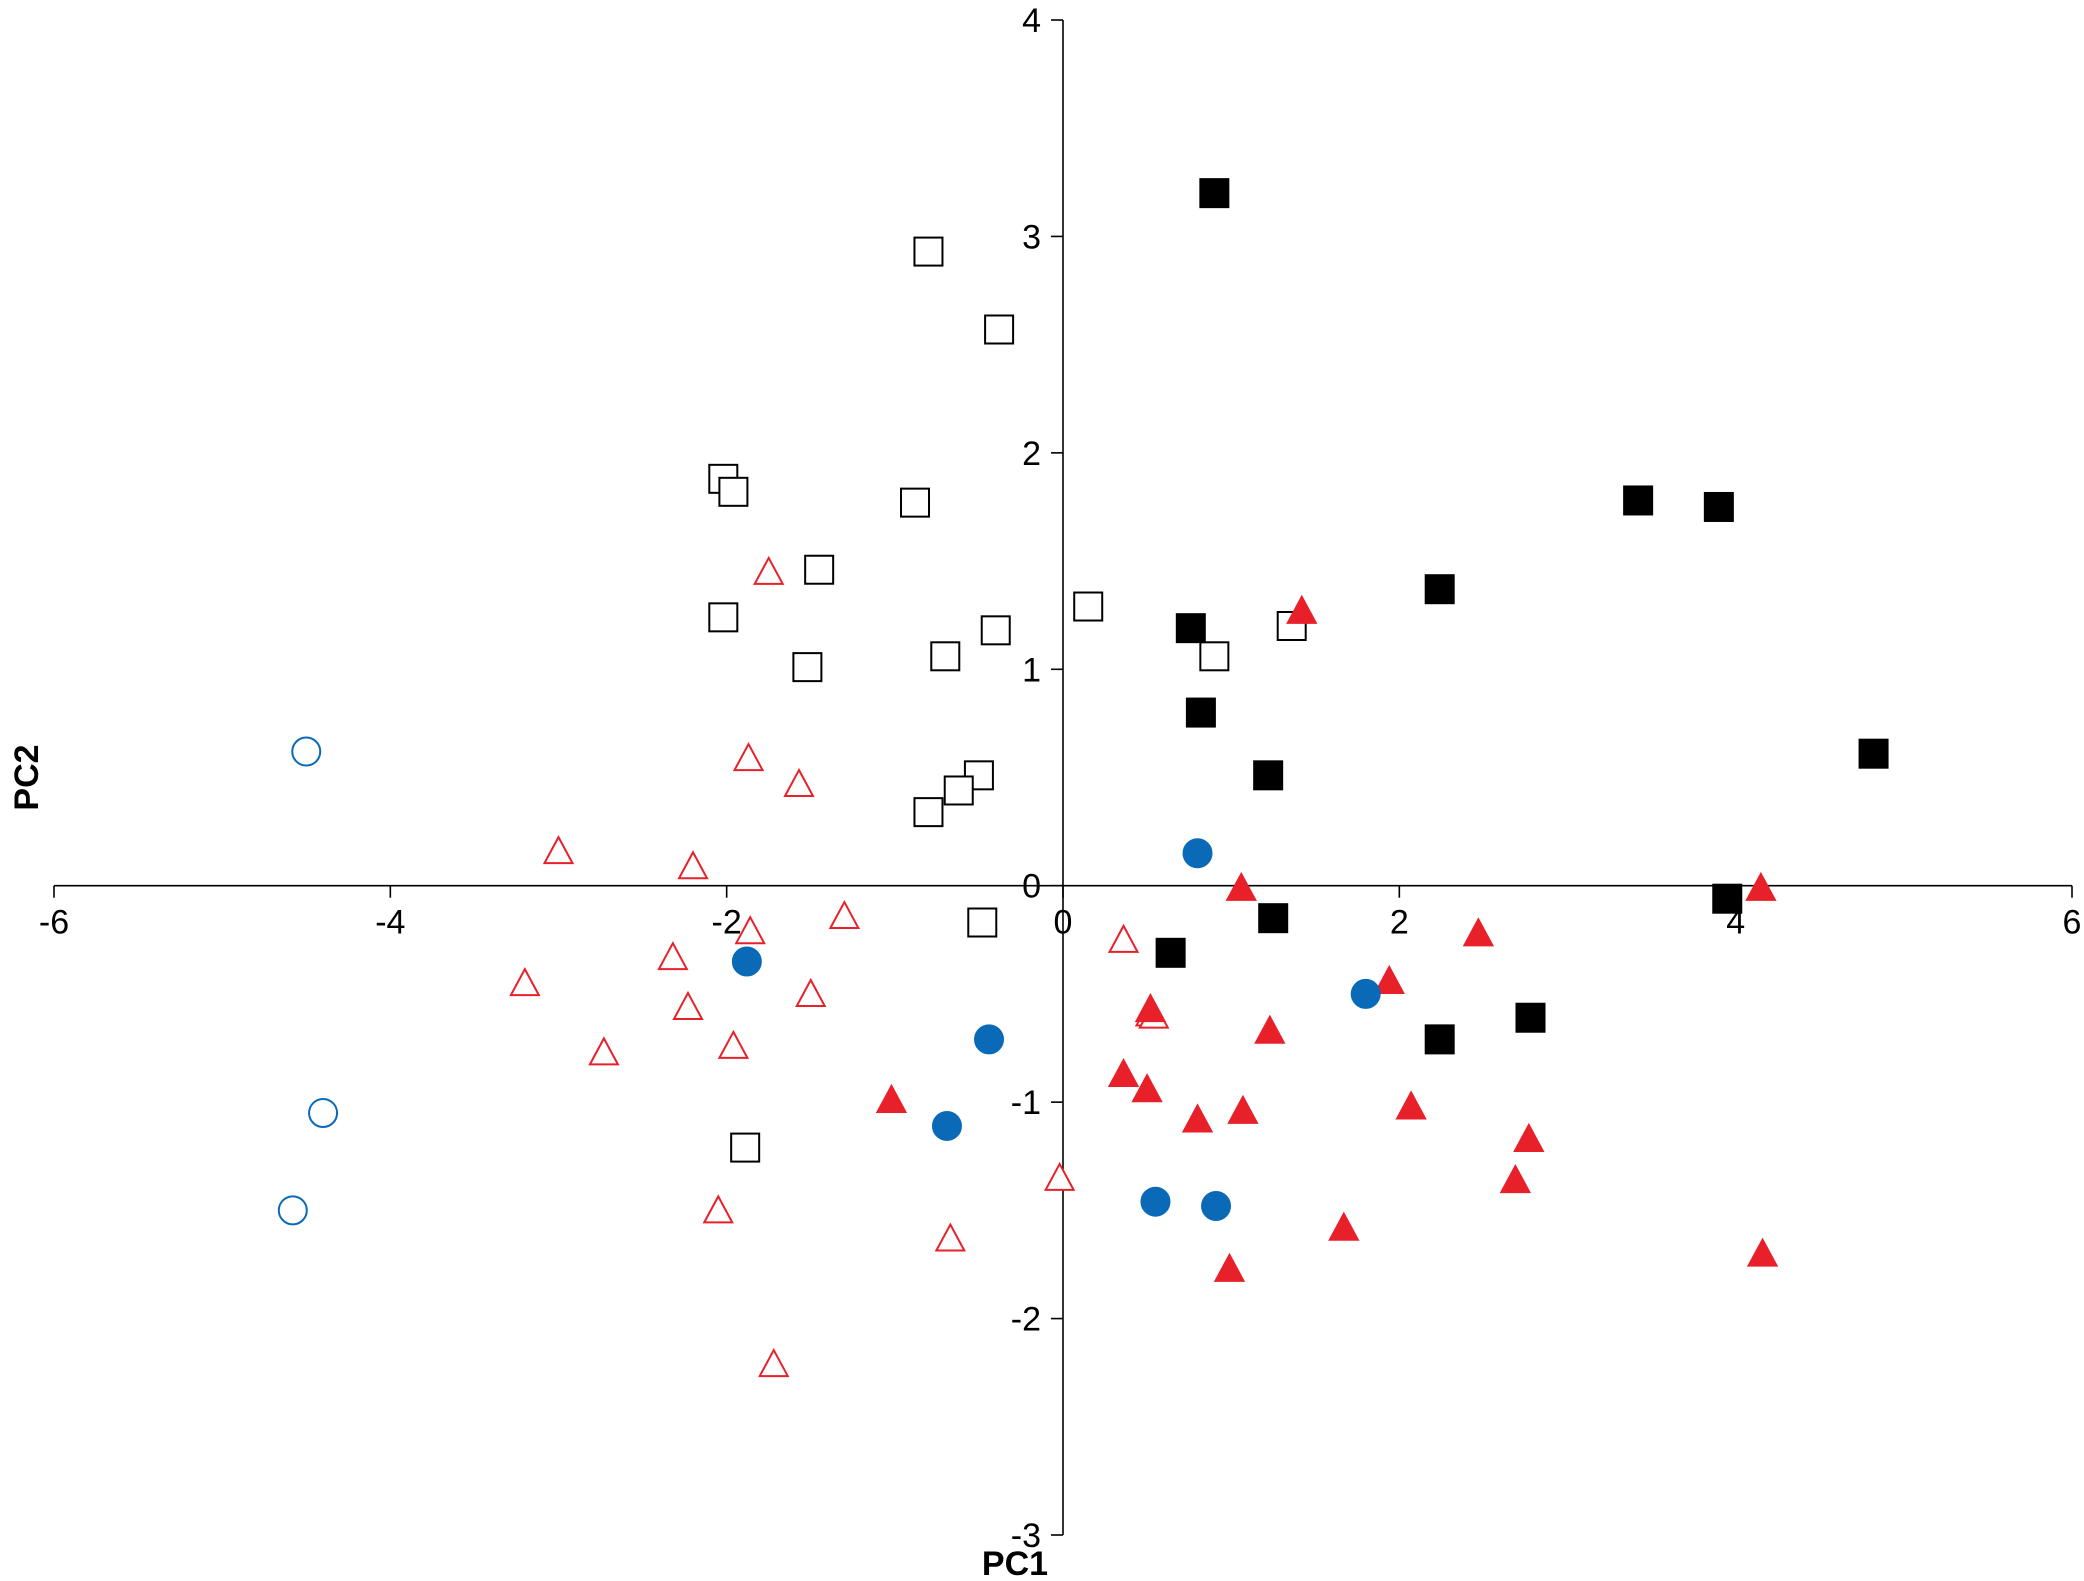 This screenshot has height=1581, width=2084. I want to click on y-axis-ticks: -3 -2 -1 0 1 2 3 4, so click(1037, 778).